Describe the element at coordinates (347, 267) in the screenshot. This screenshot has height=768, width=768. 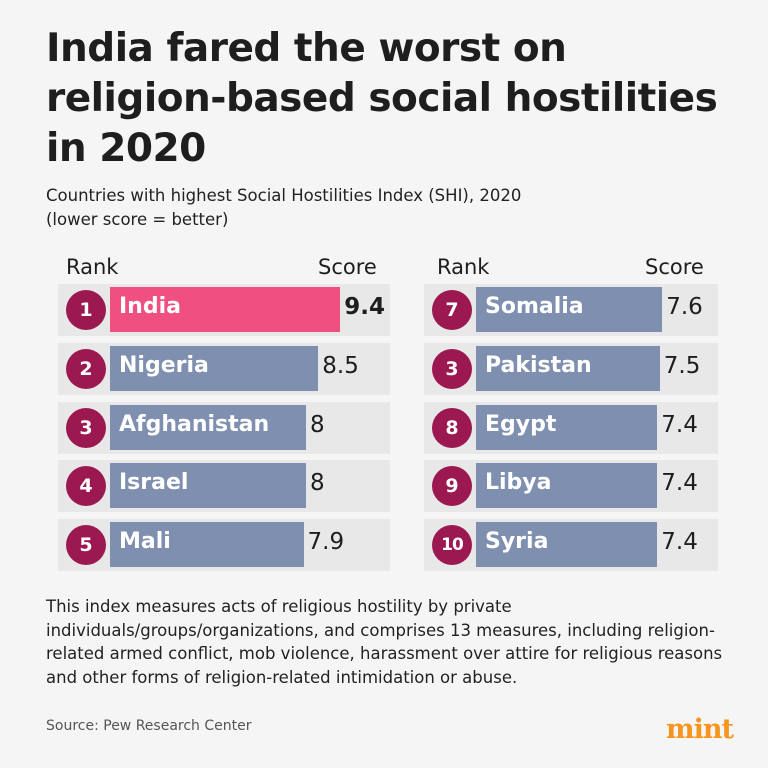
I see `score-header-left: Score` at that location.